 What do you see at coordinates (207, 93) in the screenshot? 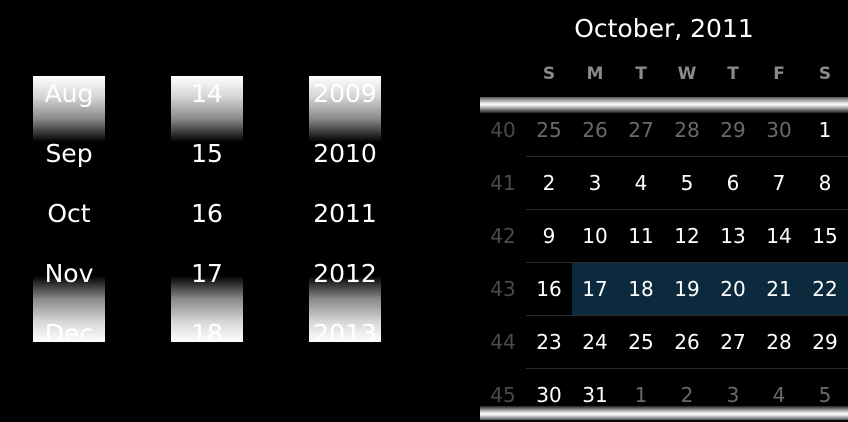
I see `day-item-prev2: 14` at bounding box center [207, 93].